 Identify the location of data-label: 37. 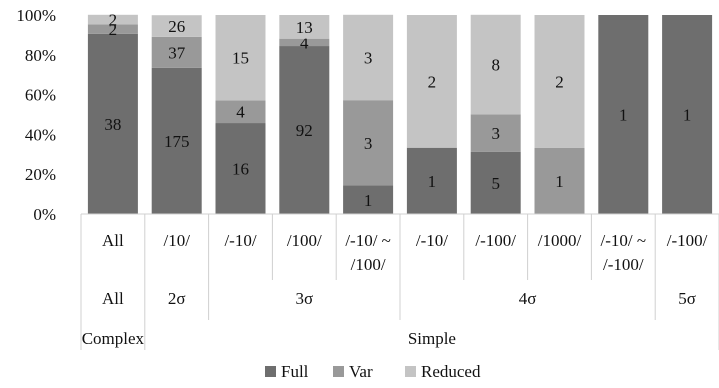
(177, 52).